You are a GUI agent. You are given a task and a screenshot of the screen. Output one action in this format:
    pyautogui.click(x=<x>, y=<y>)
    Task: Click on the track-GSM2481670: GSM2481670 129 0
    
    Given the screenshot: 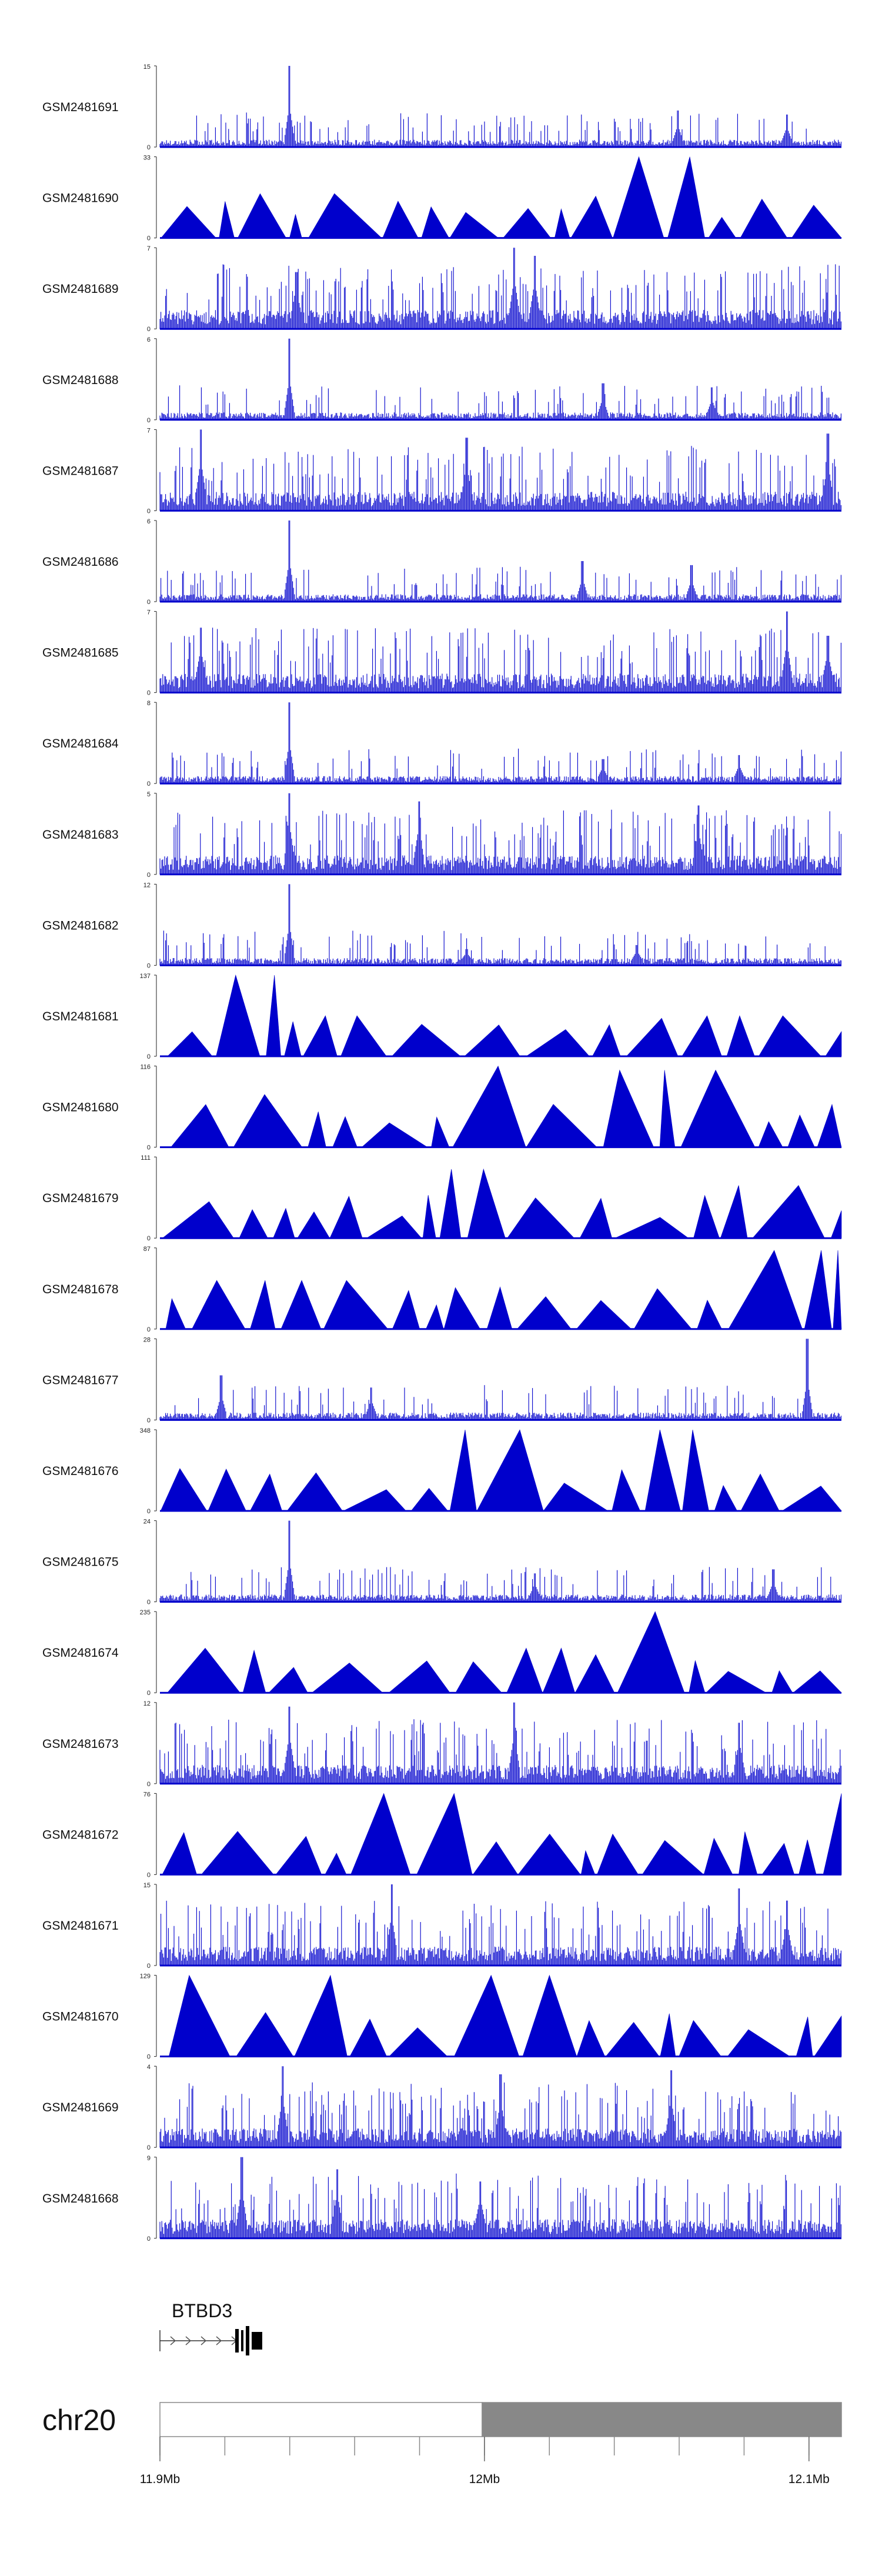 What is the action you would take?
    pyautogui.click(x=442, y=2017)
    